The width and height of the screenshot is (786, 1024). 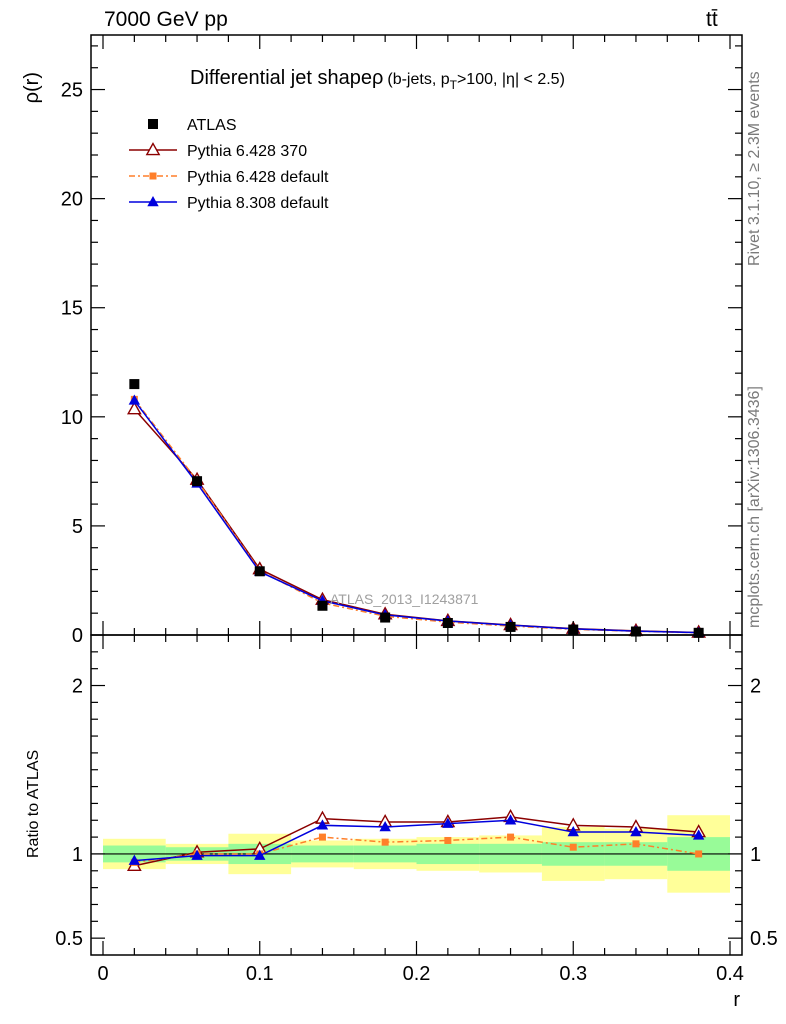 What do you see at coordinates (69, 939) in the screenshot?
I see `ratio-y-tick-label: 0.5` at bounding box center [69, 939].